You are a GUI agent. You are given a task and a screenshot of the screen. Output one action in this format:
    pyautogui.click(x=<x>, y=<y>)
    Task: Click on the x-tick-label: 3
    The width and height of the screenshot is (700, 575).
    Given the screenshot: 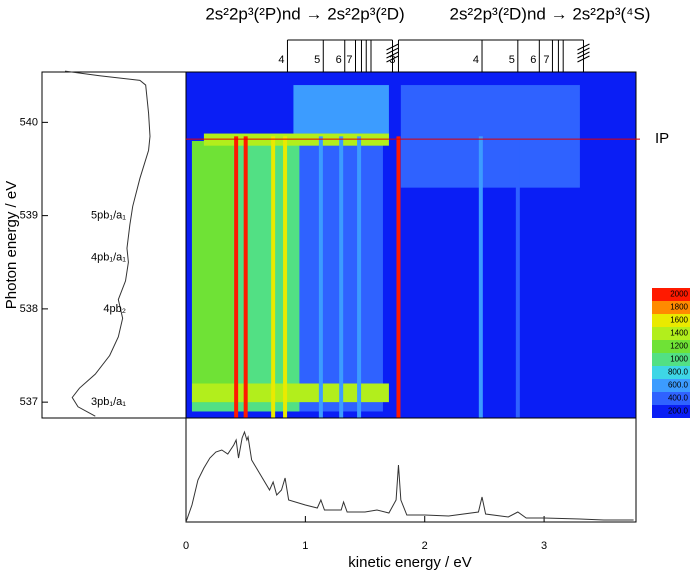 What is the action you would take?
    pyautogui.click(x=544, y=546)
    